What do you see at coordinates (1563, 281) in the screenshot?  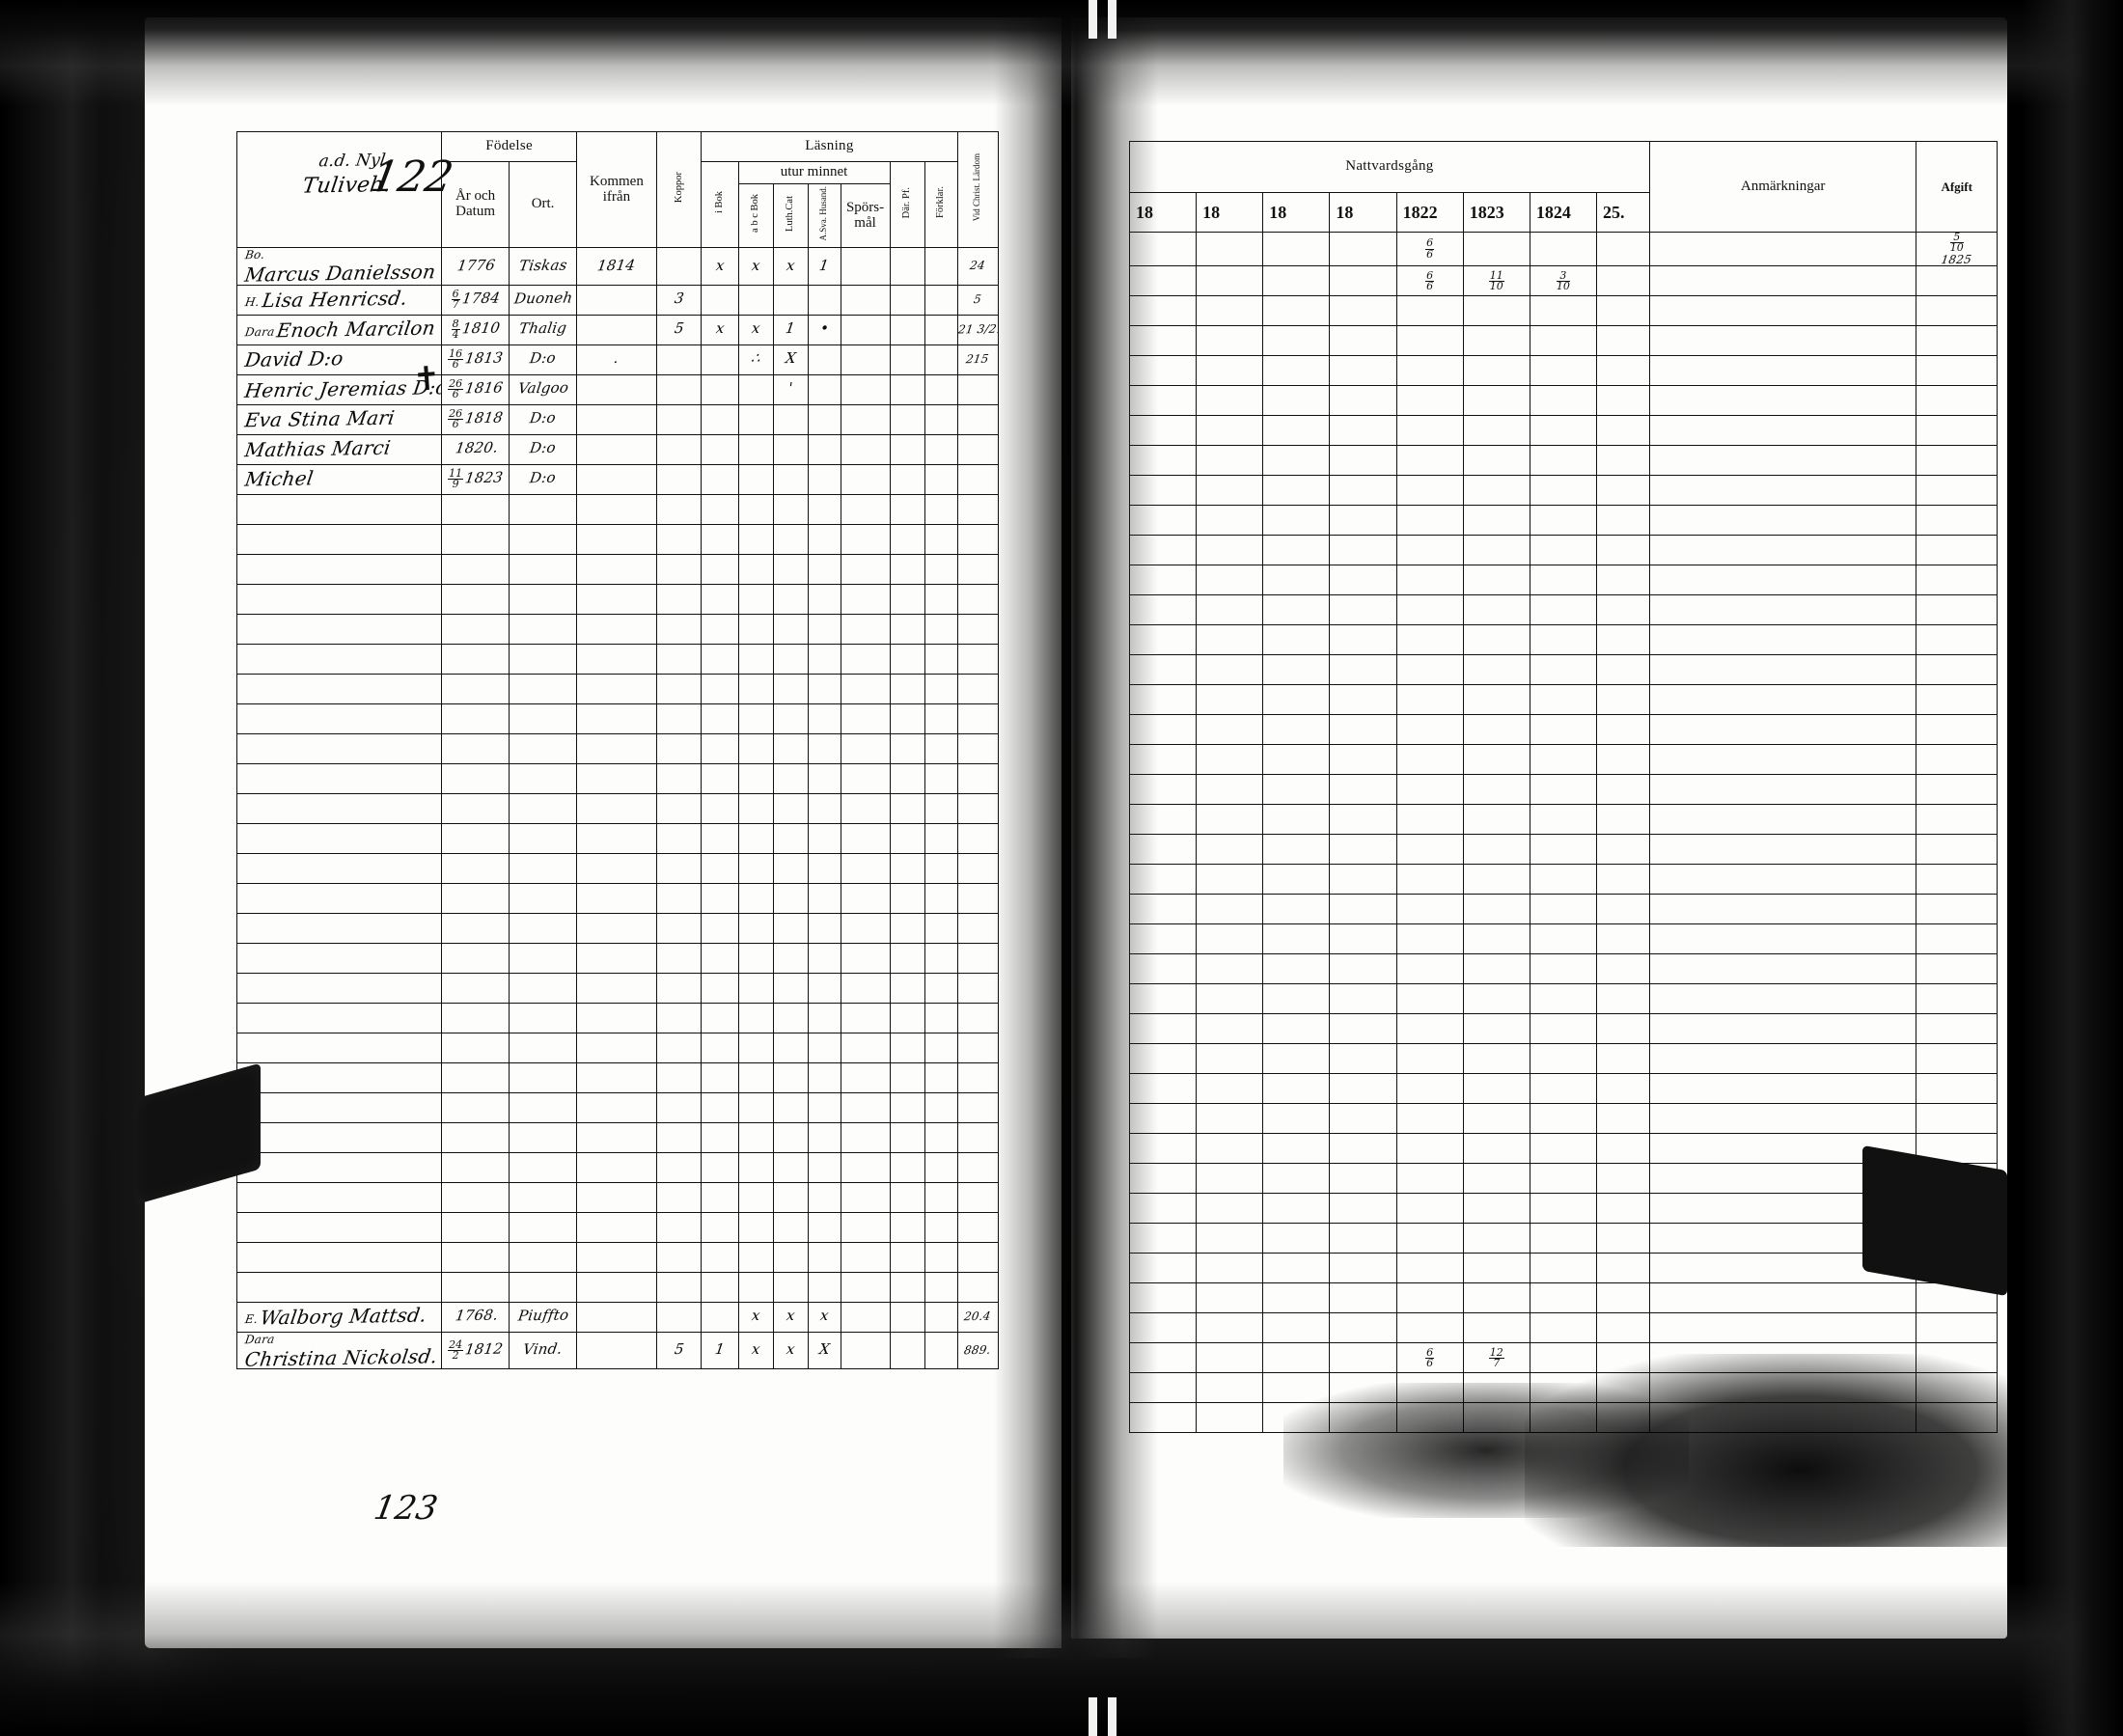 I see `table-row: 6 6 11 10 3 10` at bounding box center [1563, 281].